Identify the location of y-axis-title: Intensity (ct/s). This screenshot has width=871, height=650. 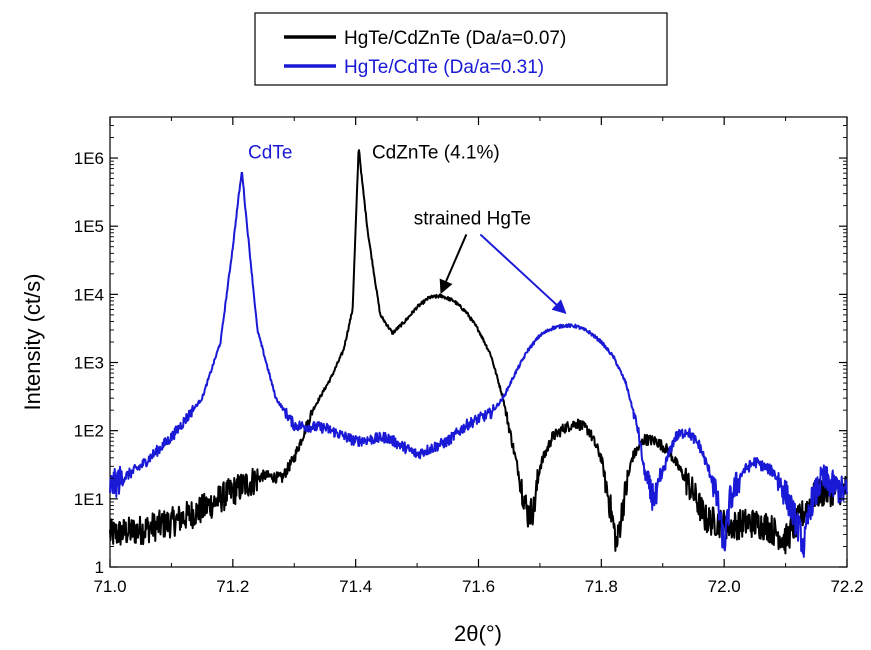
(32, 342).